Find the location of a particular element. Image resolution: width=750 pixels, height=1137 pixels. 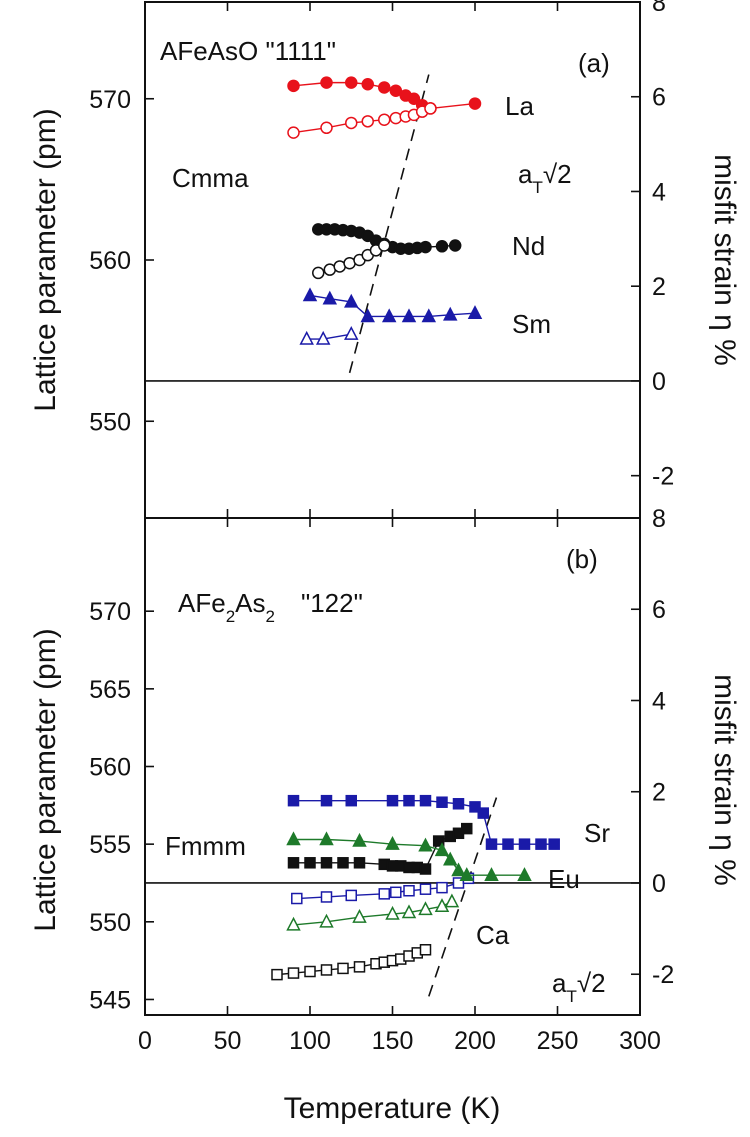

b-y-tick-label: 560 is located at coordinates (110, 768).